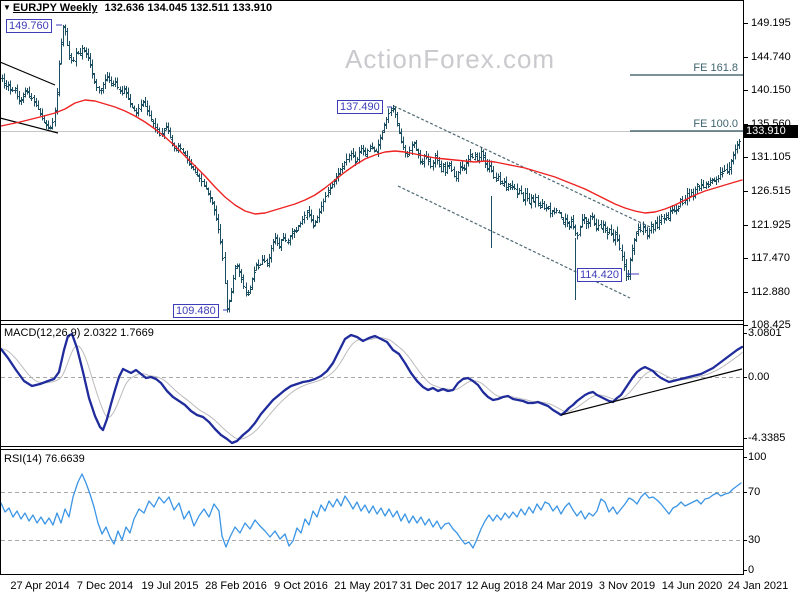  I want to click on fib-extension-161-label: FE 161.8, so click(715, 68).